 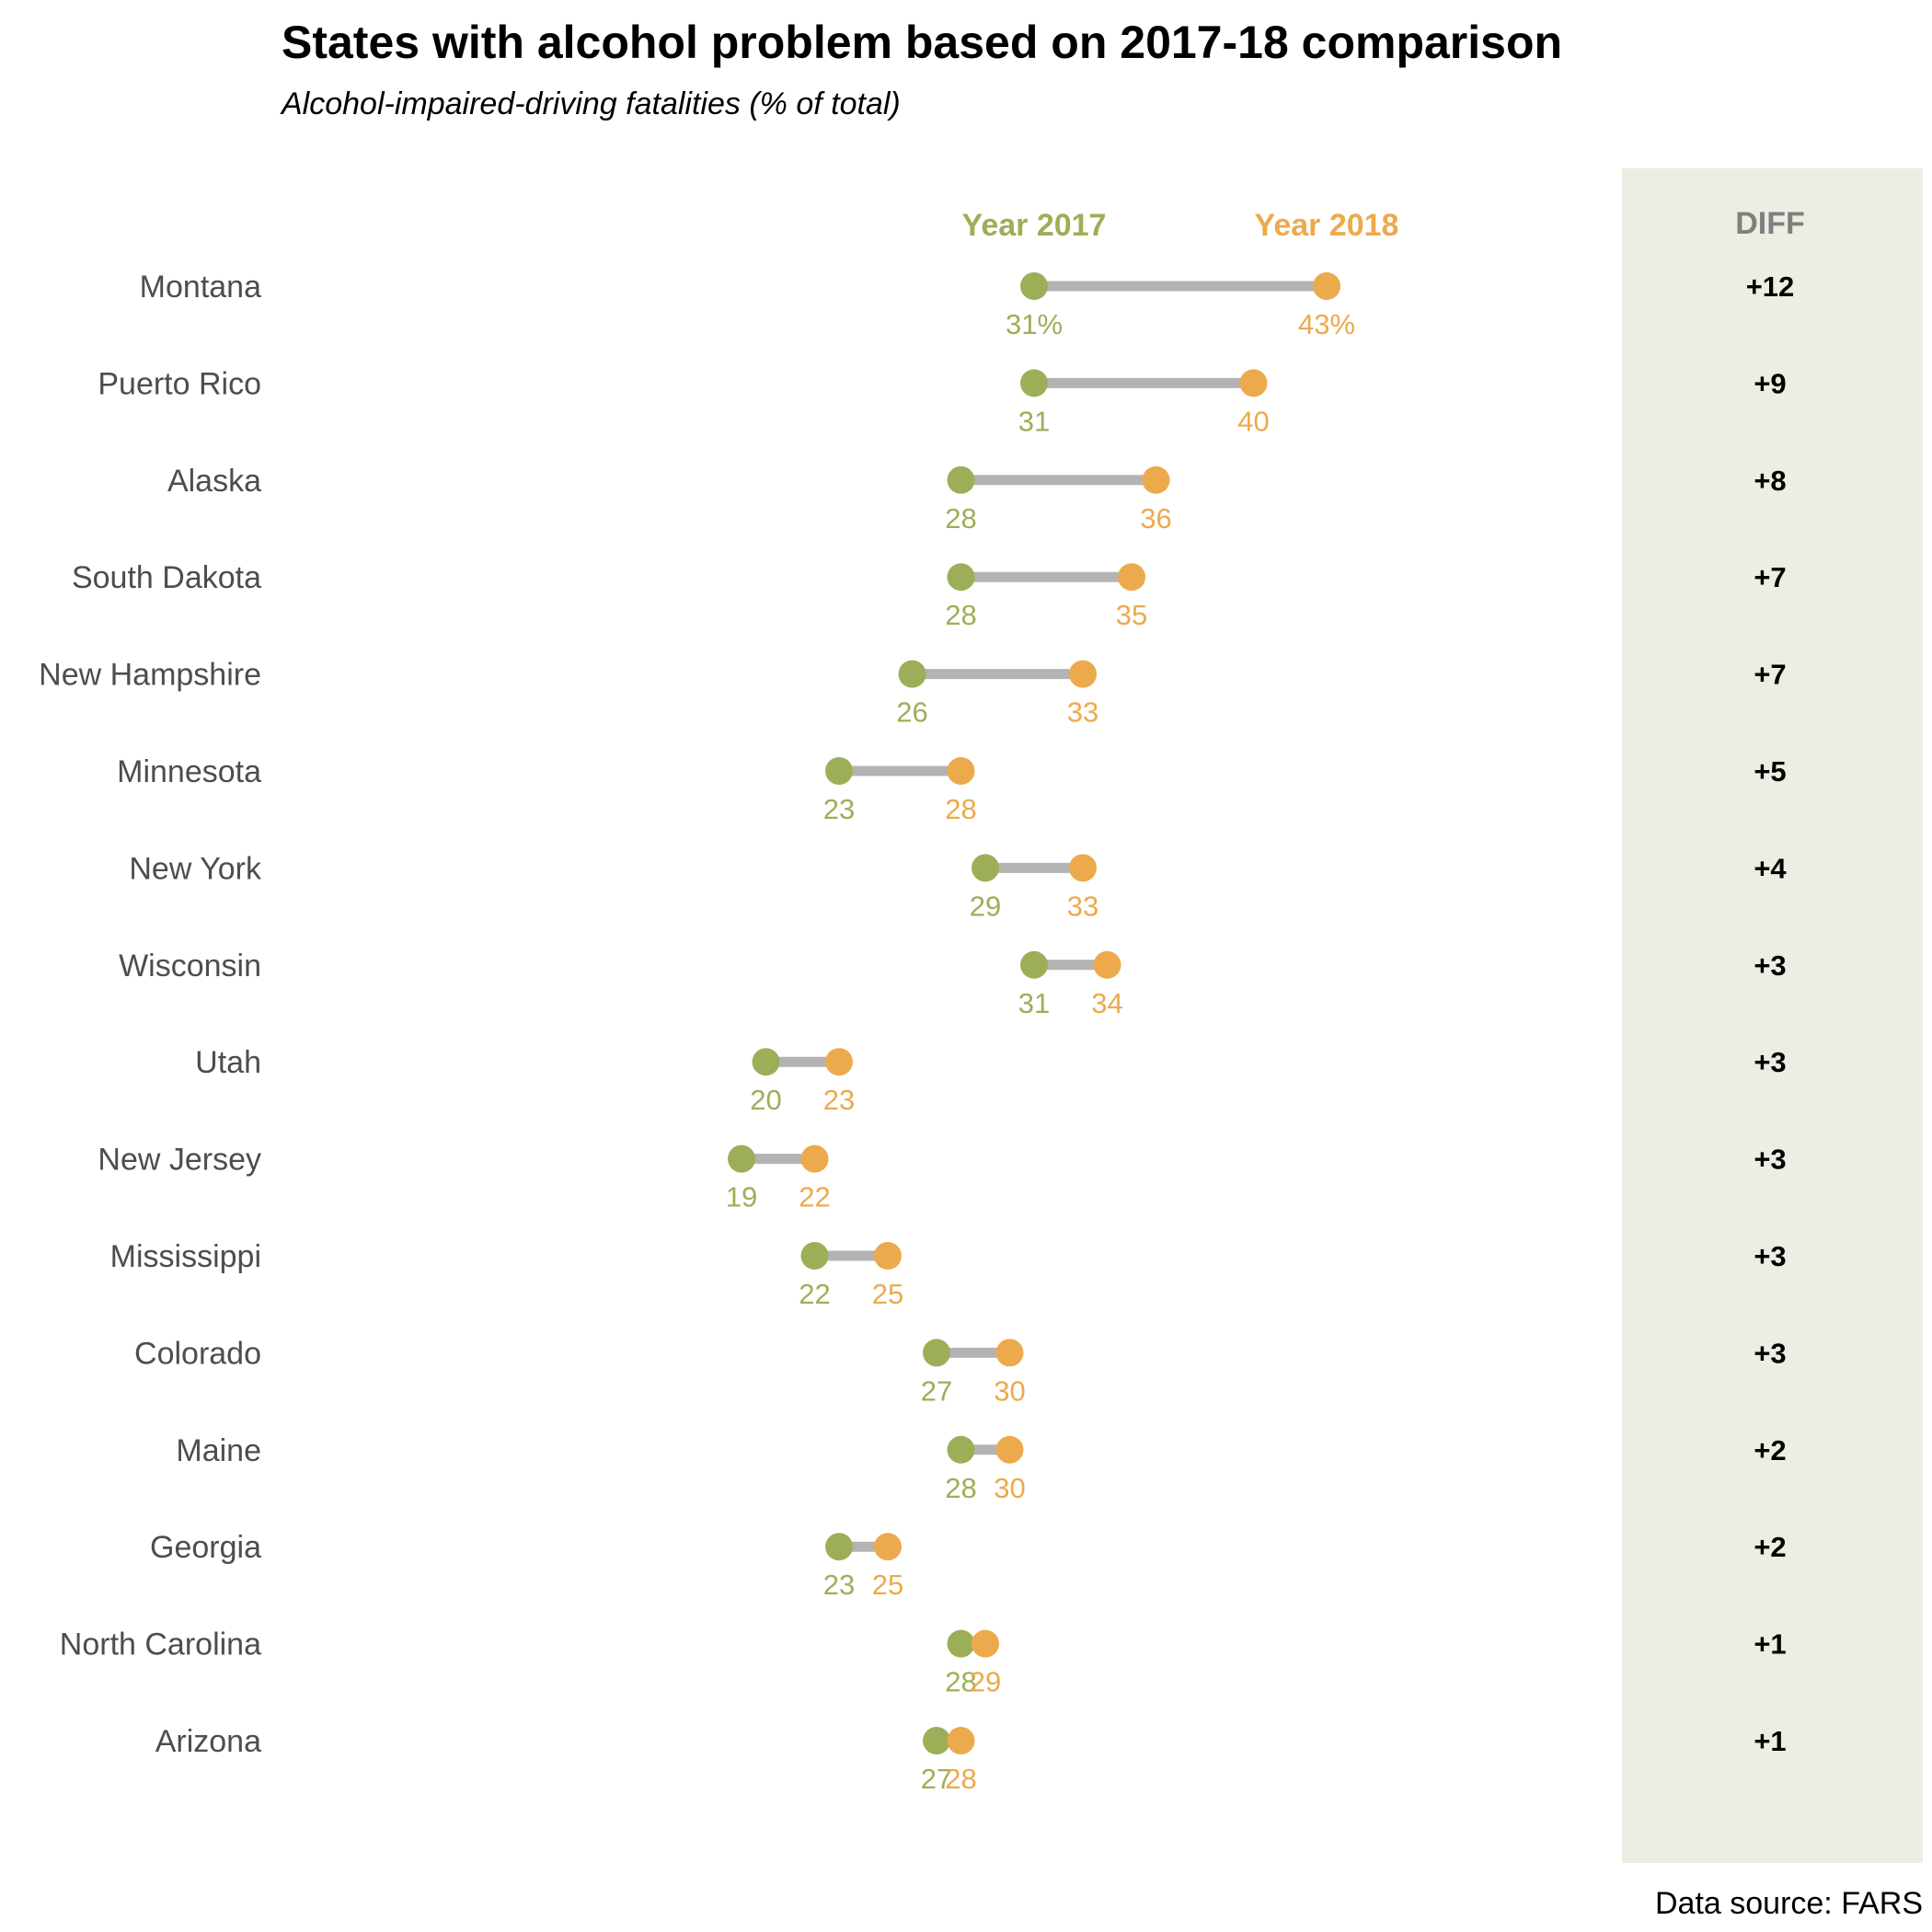 I want to click on diff-value: +5, so click(x=1770, y=771).